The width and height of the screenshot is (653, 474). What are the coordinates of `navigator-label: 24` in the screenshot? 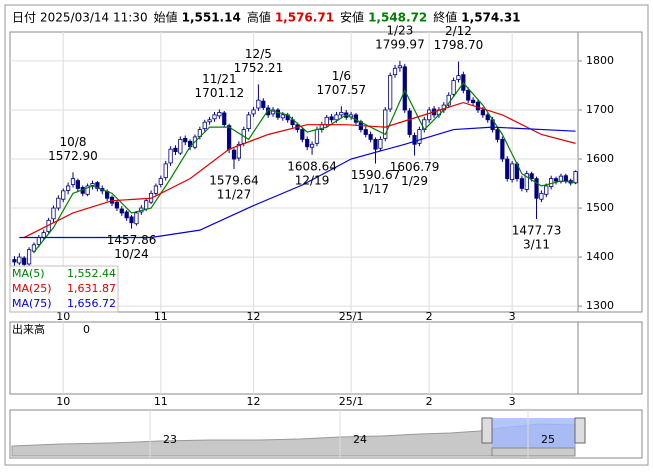 It's located at (360, 439).